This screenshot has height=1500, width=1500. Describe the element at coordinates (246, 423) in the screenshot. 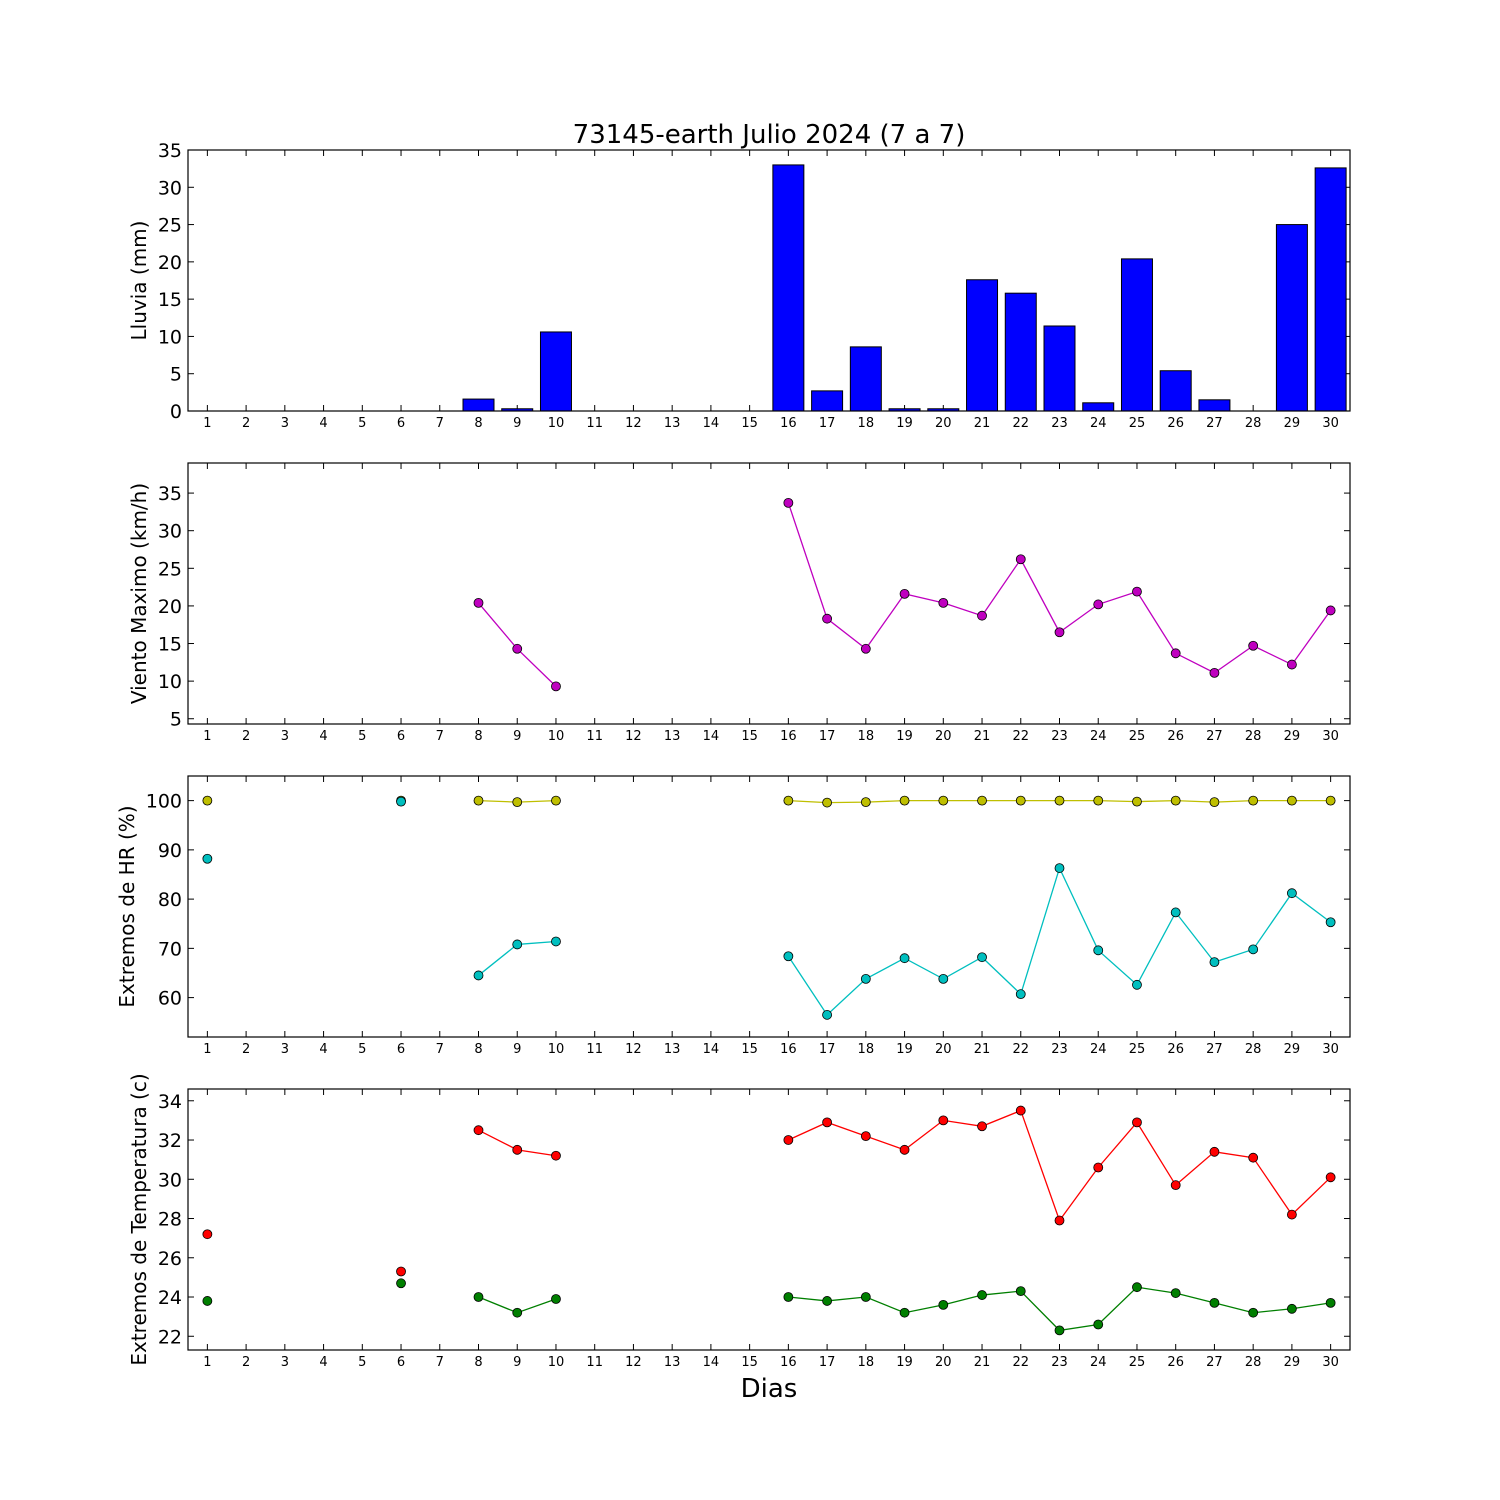

I see `rain-xtick-label: 2` at that location.